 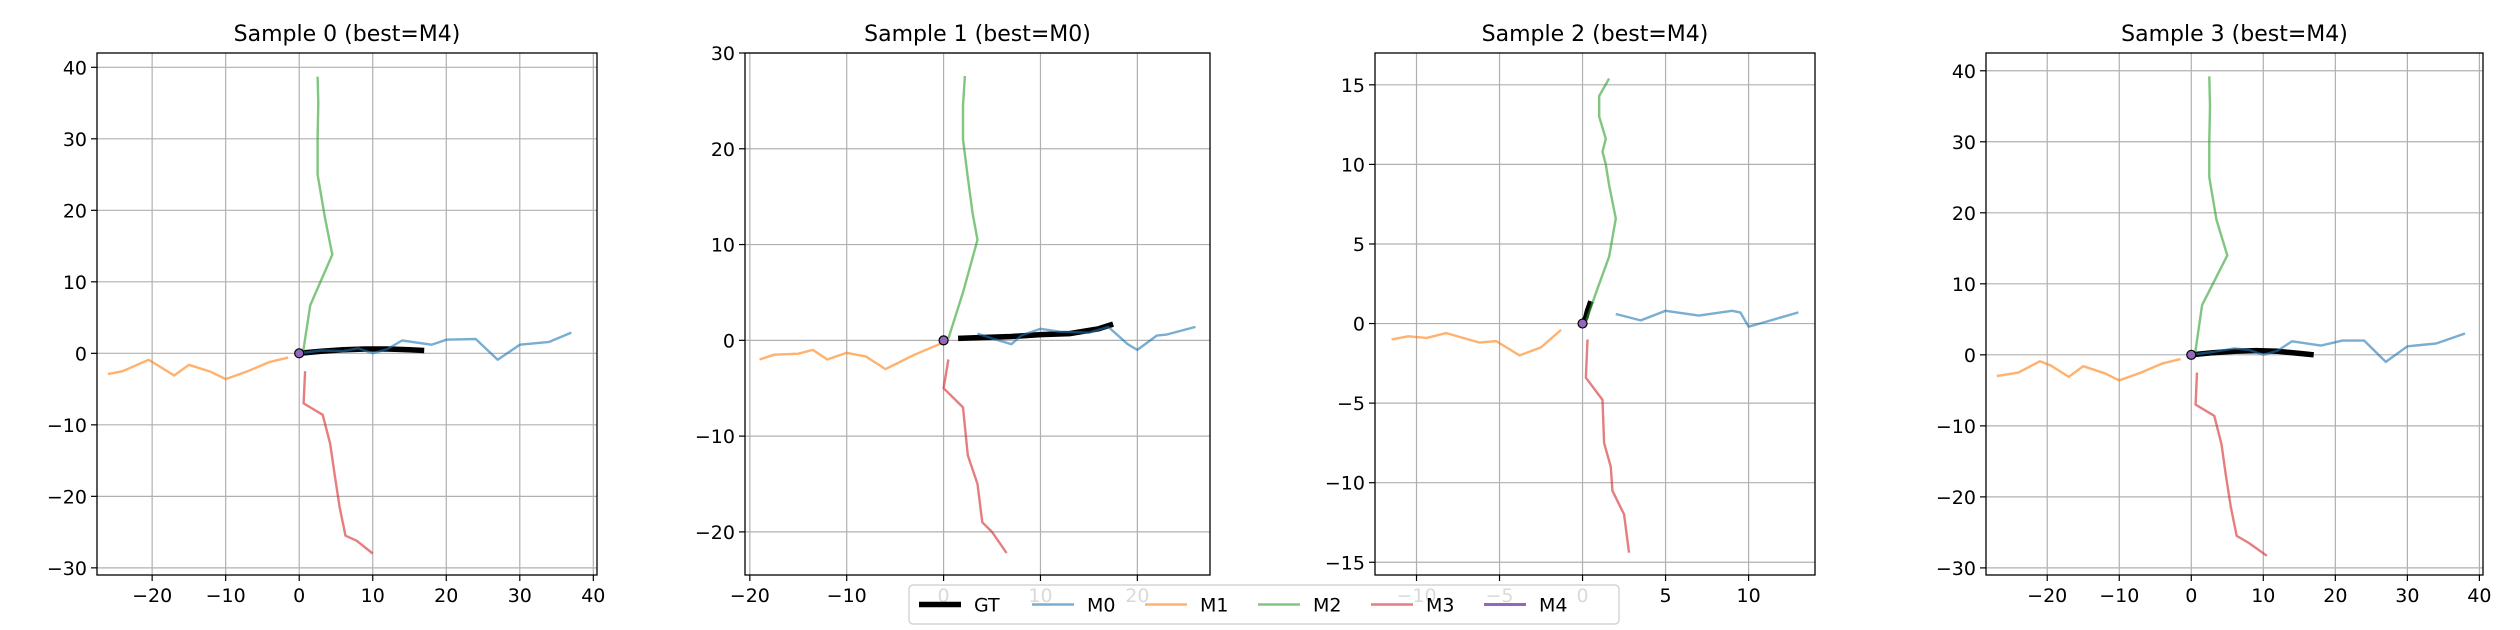 I want to click on legend-item-m3: M3, so click(x=1412, y=606).